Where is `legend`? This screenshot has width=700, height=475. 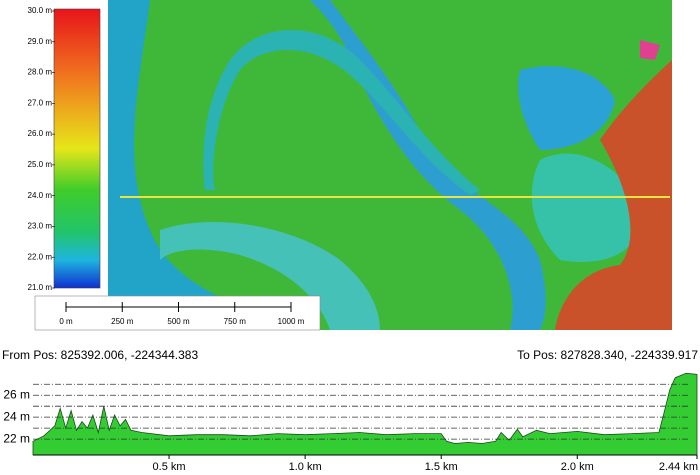
legend is located at coordinates (71, 148).